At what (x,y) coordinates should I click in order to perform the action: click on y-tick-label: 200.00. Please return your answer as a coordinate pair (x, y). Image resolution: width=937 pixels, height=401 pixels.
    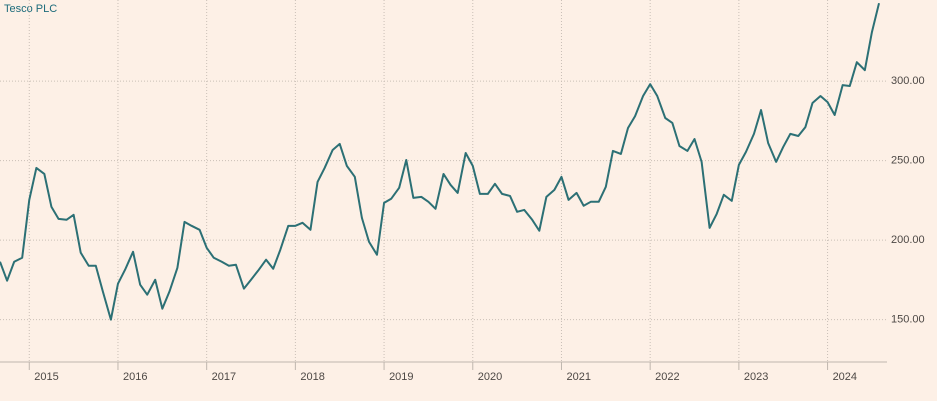
    Looking at the image, I should click on (908, 240).